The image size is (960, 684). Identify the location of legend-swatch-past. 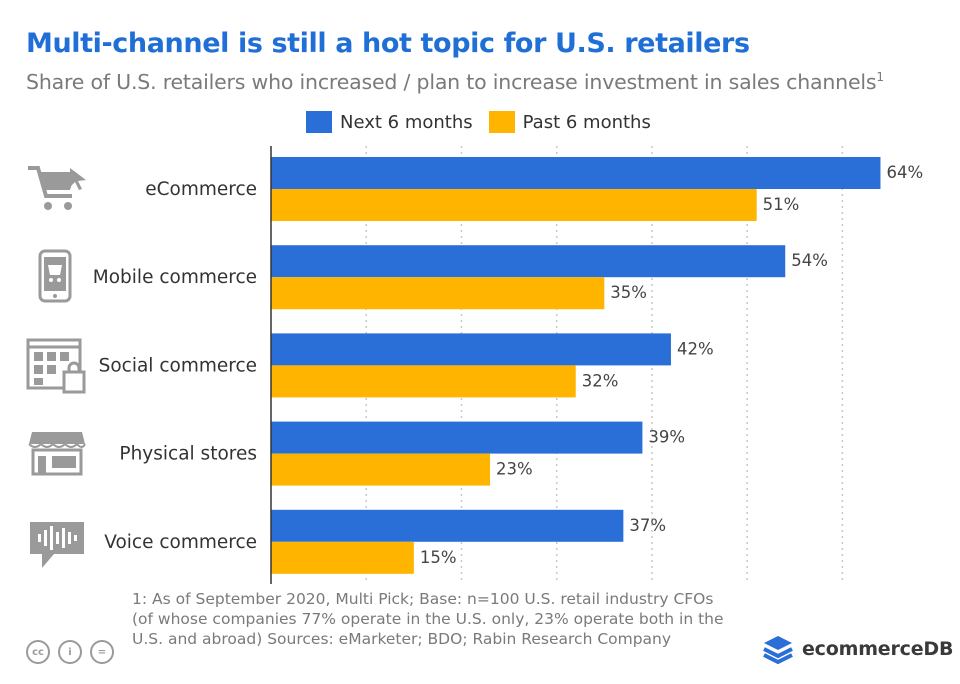
(501, 122).